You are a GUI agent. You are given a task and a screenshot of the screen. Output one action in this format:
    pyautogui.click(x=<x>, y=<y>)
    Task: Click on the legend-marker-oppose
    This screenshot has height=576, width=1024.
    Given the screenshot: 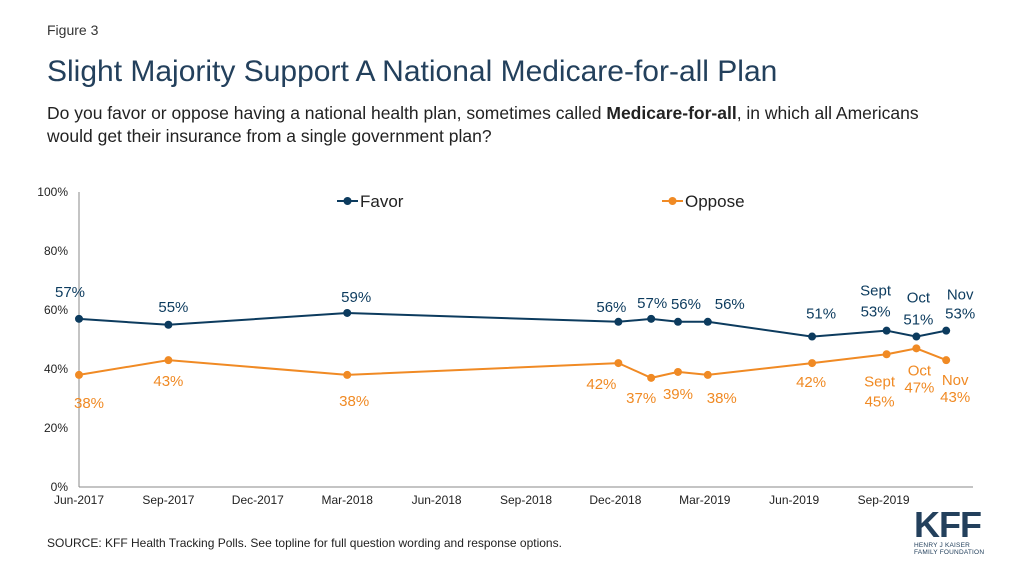 What is the action you would take?
    pyautogui.click(x=672, y=201)
    